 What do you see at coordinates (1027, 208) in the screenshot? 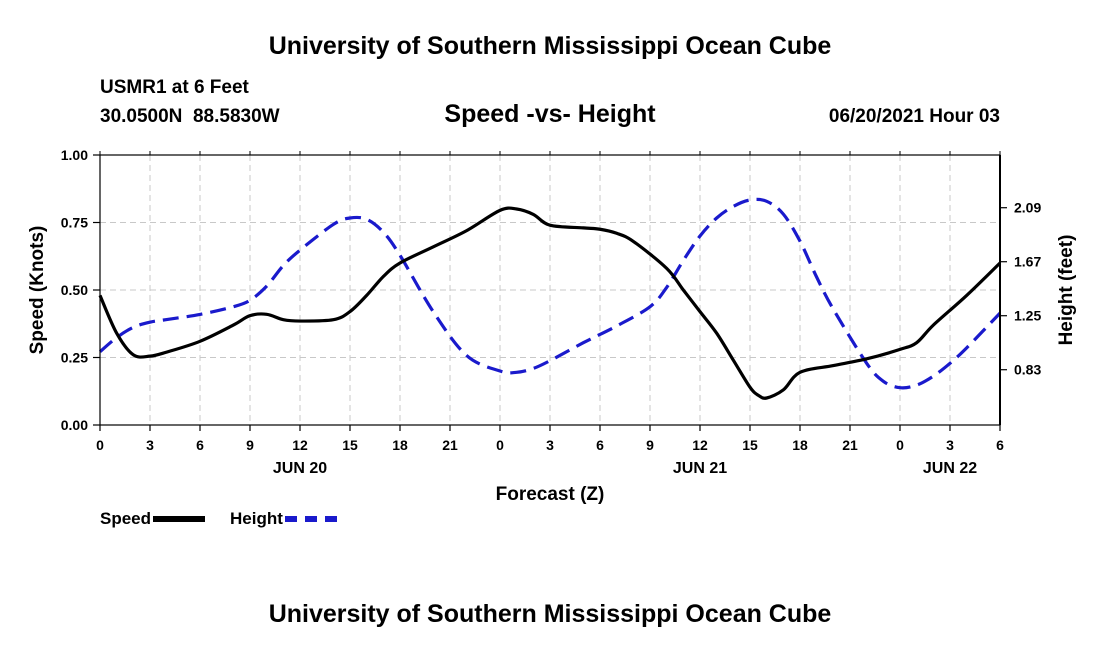
I see `y2-tick-label: 2.09` at bounding box center [1027, 208].